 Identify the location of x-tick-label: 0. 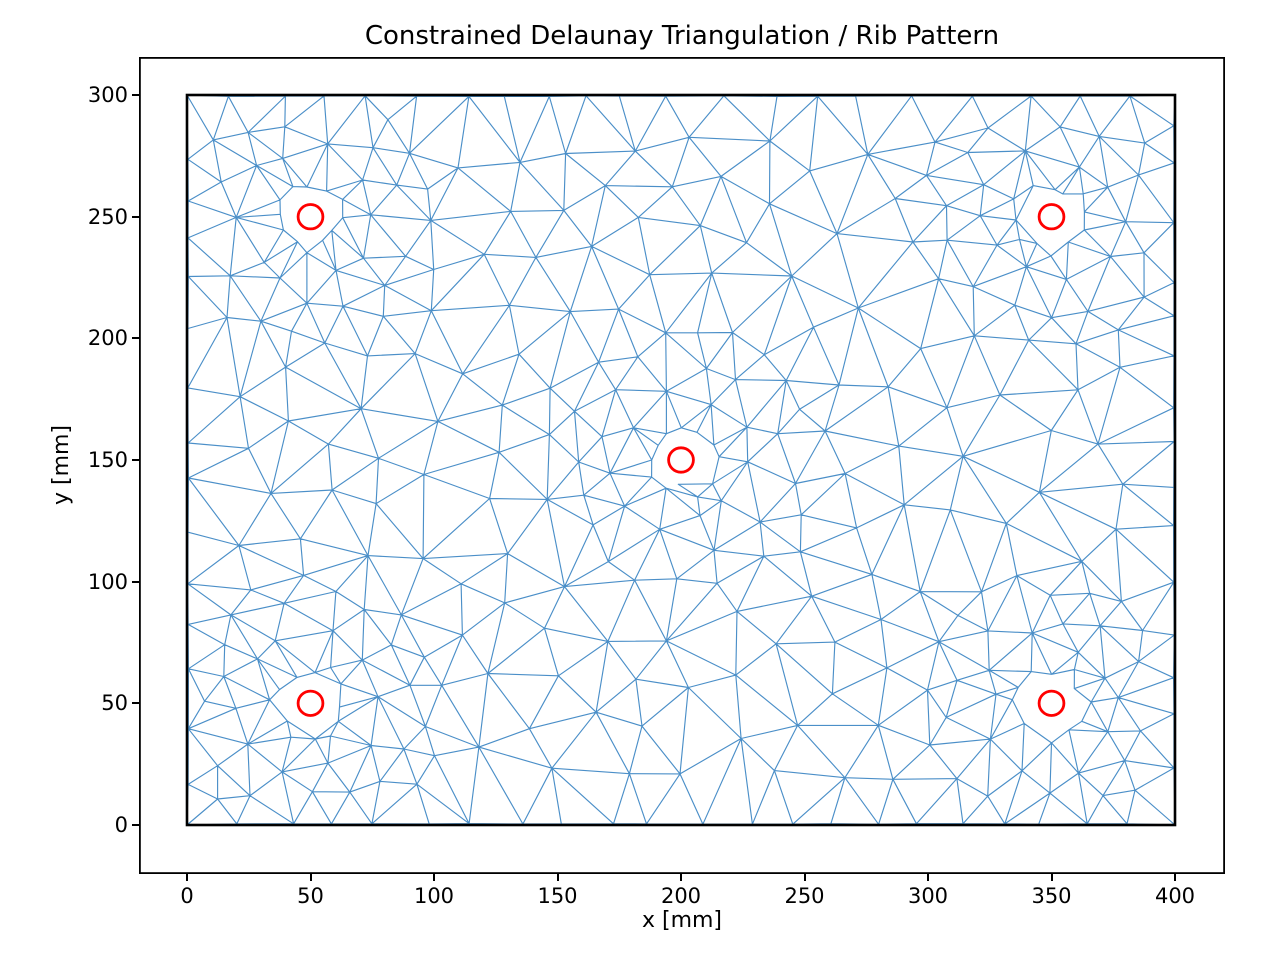
(187, 896).